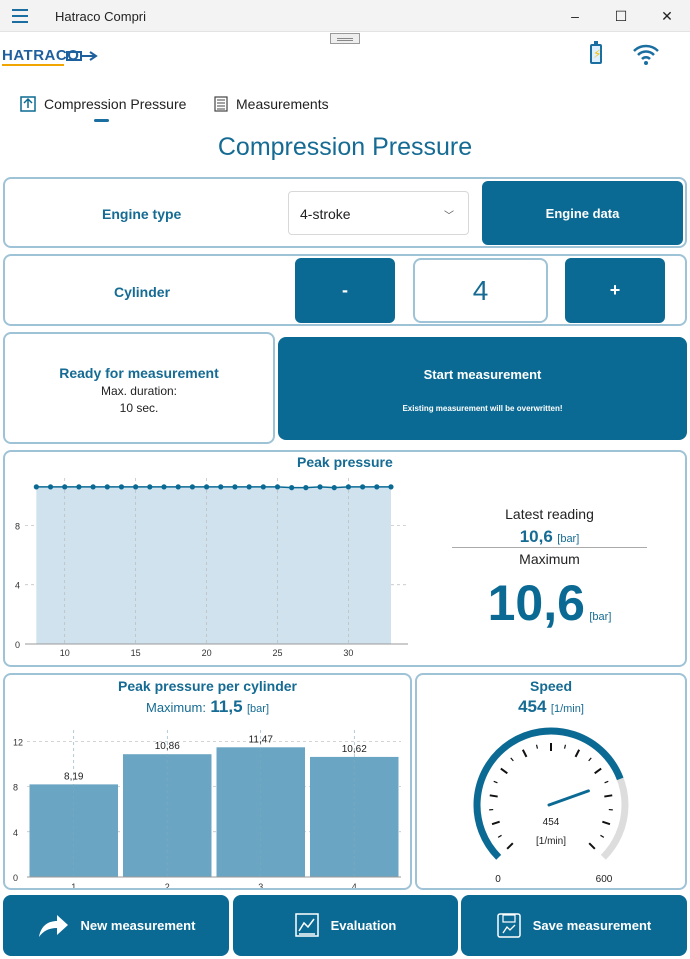 The width and height of the screenshot is (690, 959). Describe the element at coordinates (175, 707) in the screenshot. I see `cylinder-max-label: Maximum:` at that location.